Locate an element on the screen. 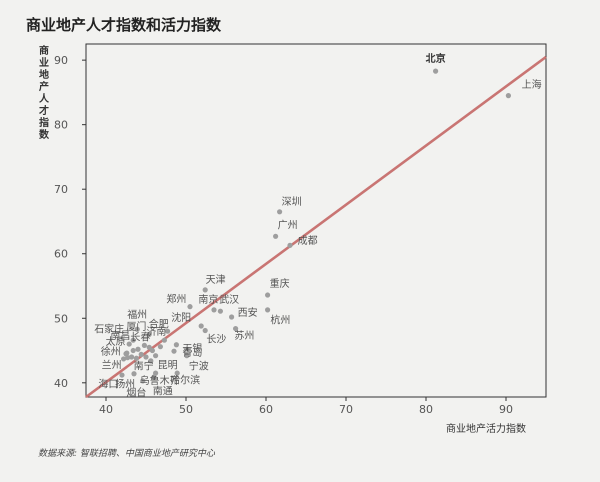 This screenshot has height=482, width=600. point-label: 南昌 is located at coordinates (120, 335).